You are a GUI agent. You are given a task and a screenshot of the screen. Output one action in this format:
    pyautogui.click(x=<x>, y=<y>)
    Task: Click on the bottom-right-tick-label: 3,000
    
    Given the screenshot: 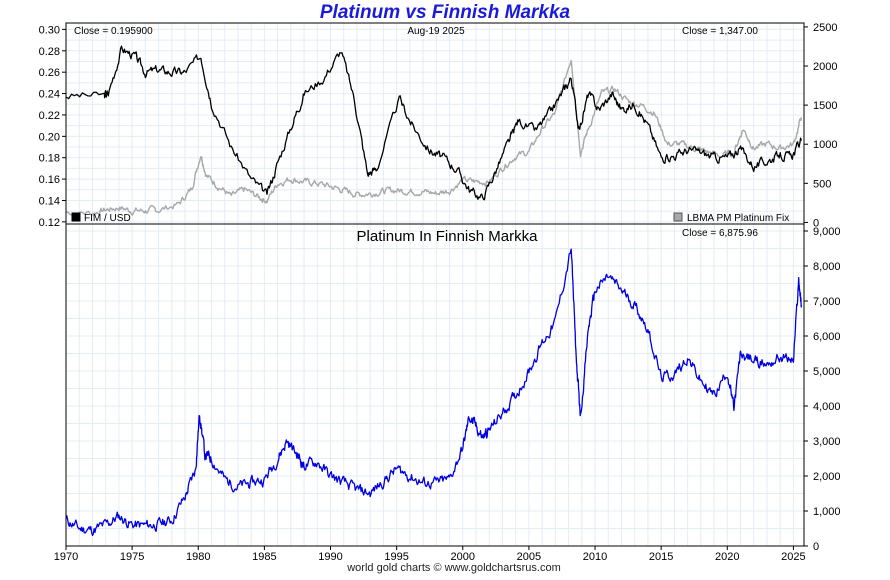 What is the action you would take?
    pyautogui.click(x=827, y=442)
    